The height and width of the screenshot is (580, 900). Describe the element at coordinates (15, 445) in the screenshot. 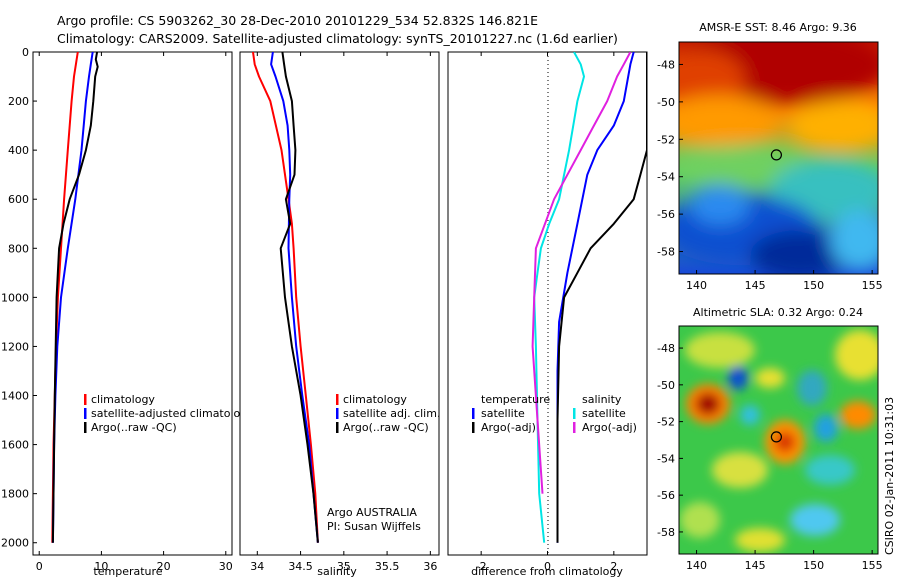

I see `y-tick-label: 1600` at that location.